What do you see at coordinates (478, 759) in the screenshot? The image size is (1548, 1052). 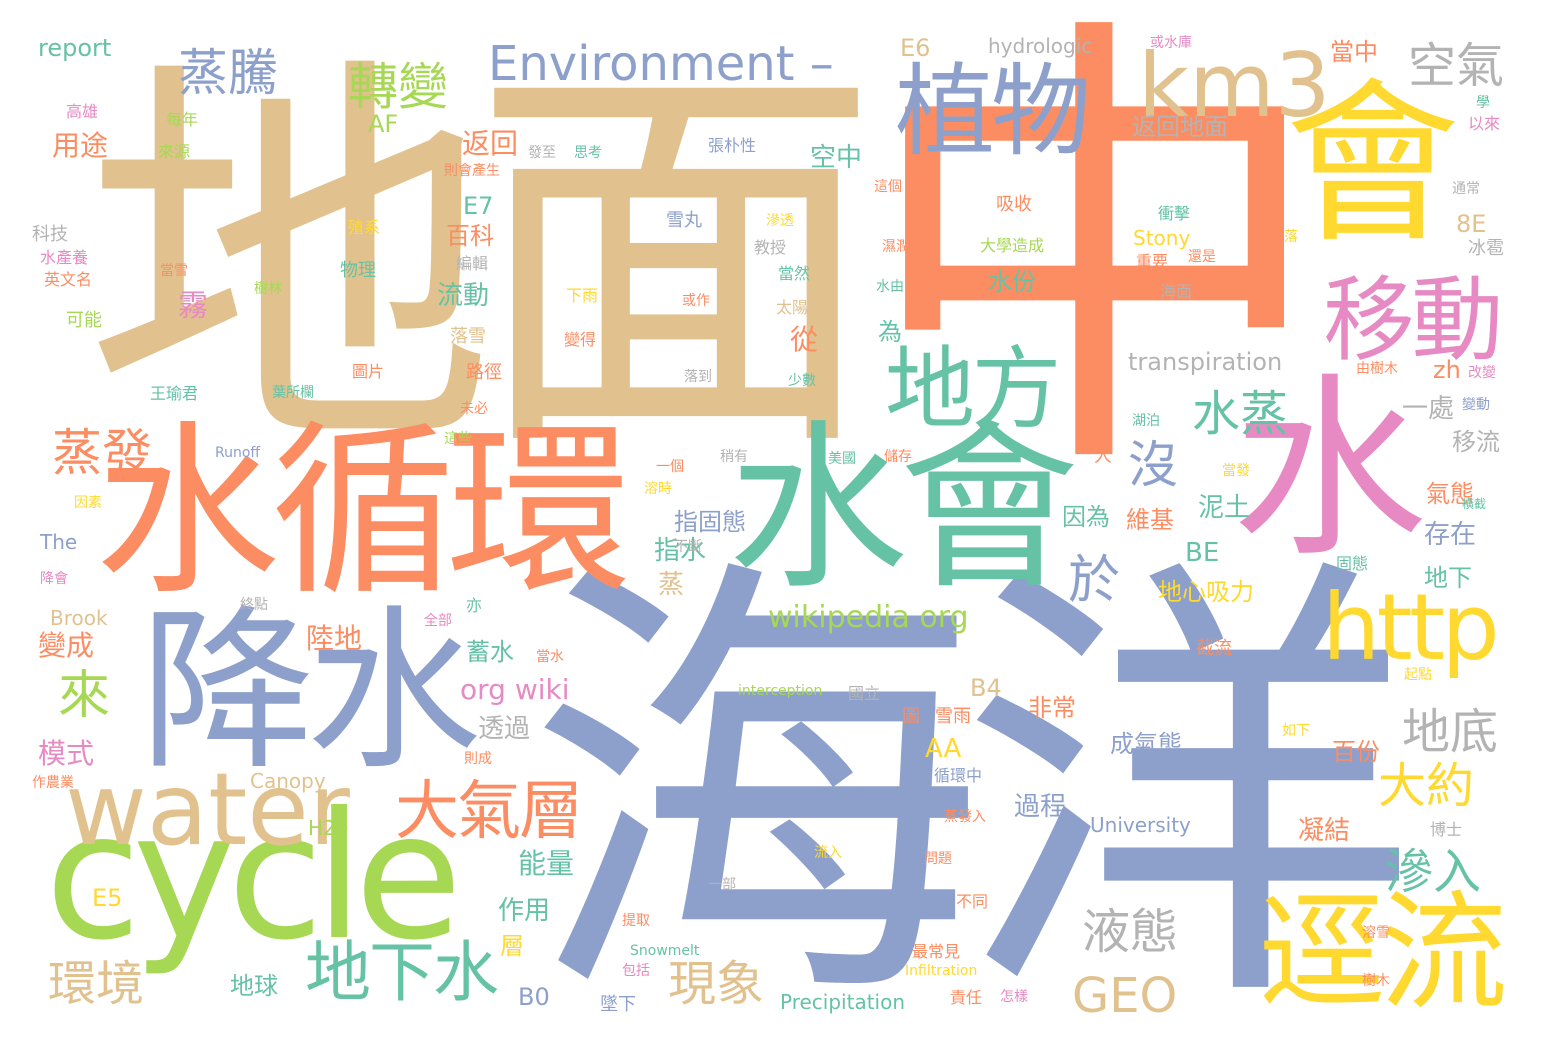 I see `word: 則成` at bounding box center [478, 759].